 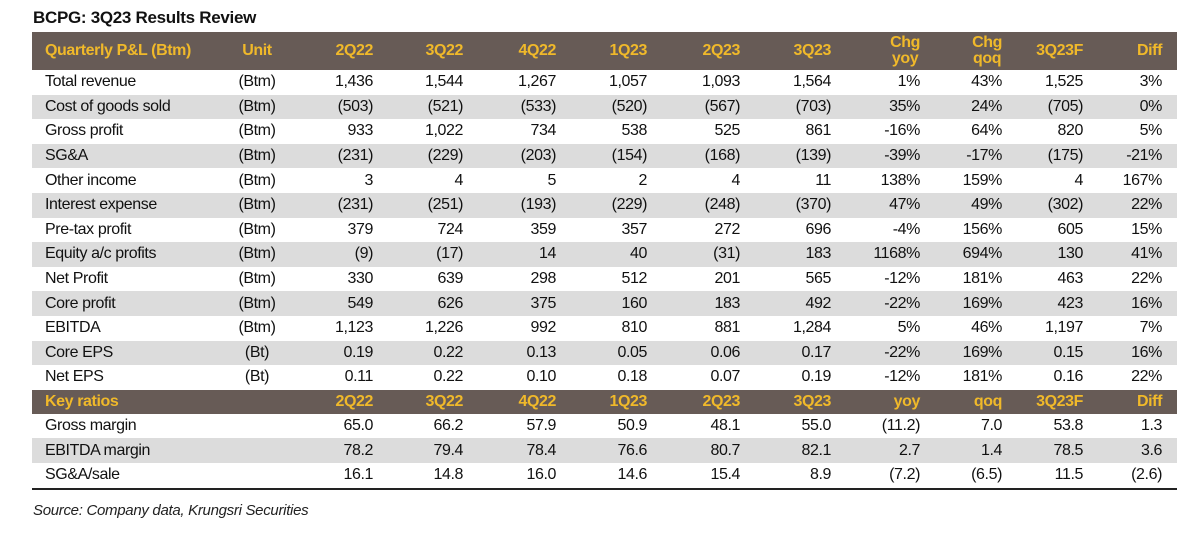 I want to click on header-chg-yoy-line2: yoy, so click(x=905, y=58).